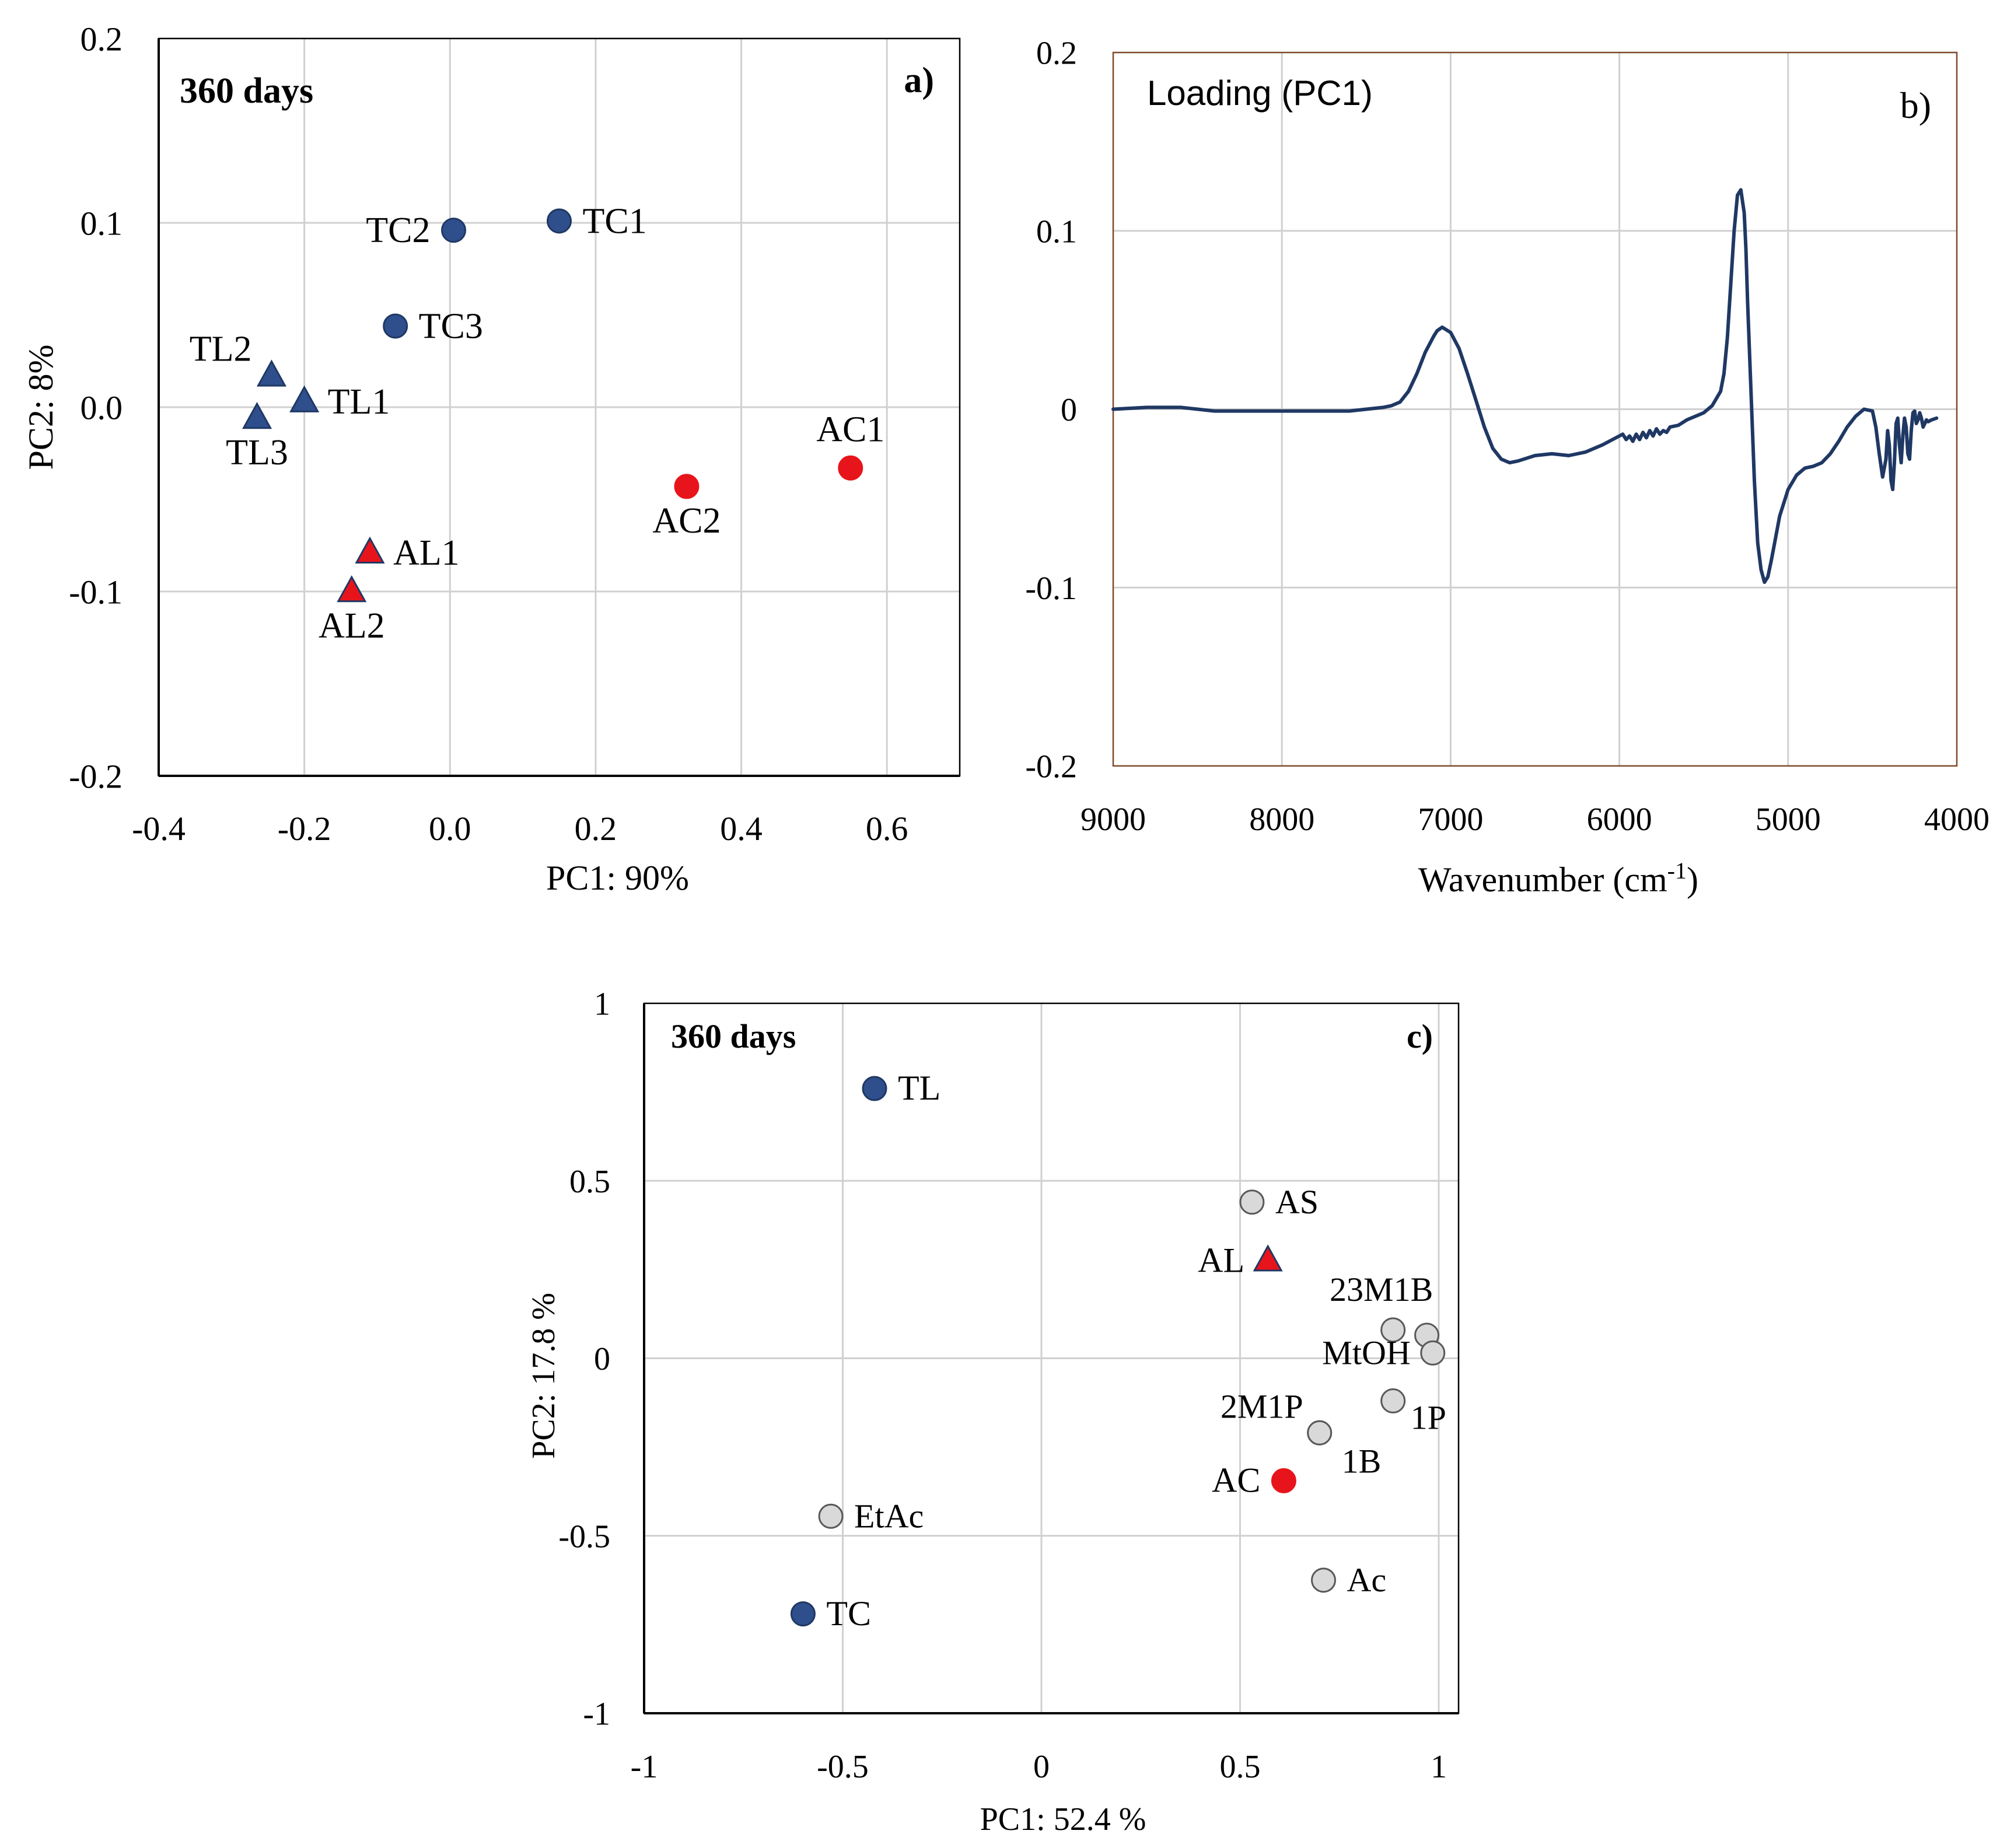 This screenshot has width=2014, height=1848. I want to click on y-tick-label: 0.5, so click(589, 1182).